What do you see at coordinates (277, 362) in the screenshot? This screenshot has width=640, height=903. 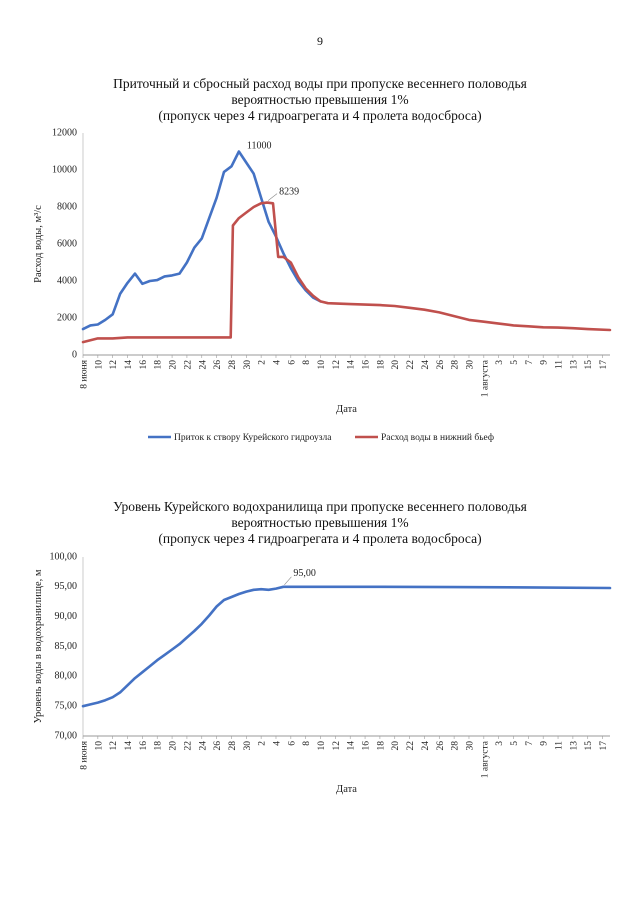 I see `x-tick-label: 4` at bounding box center [277, 362].